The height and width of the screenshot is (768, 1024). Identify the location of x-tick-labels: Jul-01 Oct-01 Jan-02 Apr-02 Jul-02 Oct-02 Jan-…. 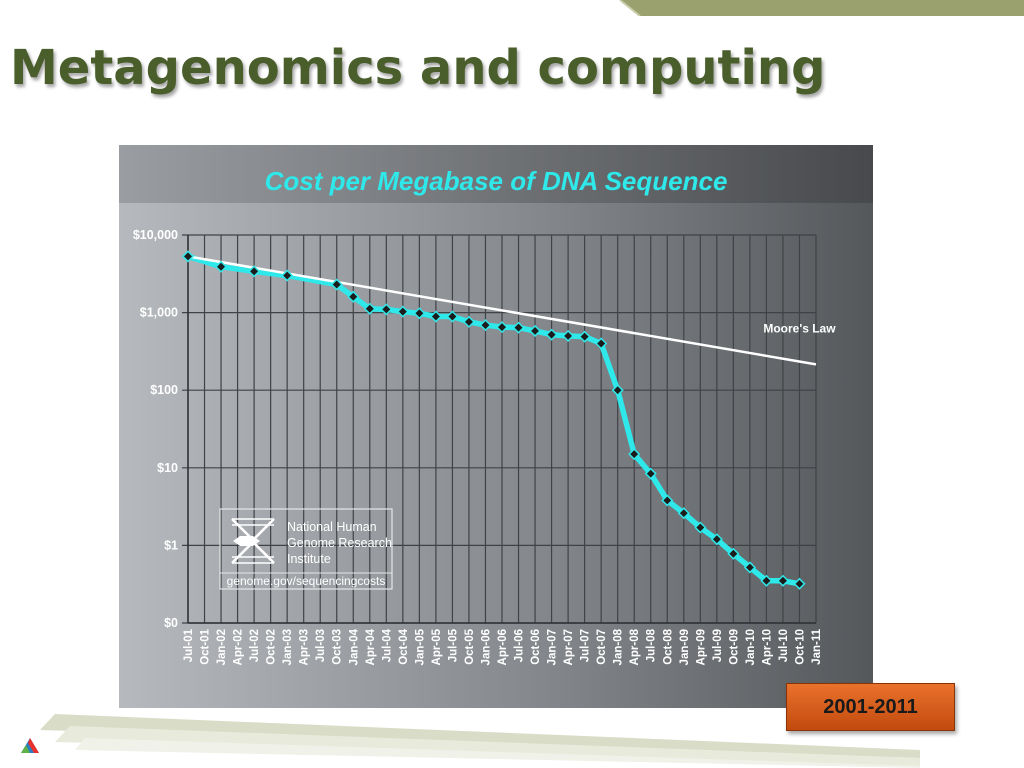
(503, 646).